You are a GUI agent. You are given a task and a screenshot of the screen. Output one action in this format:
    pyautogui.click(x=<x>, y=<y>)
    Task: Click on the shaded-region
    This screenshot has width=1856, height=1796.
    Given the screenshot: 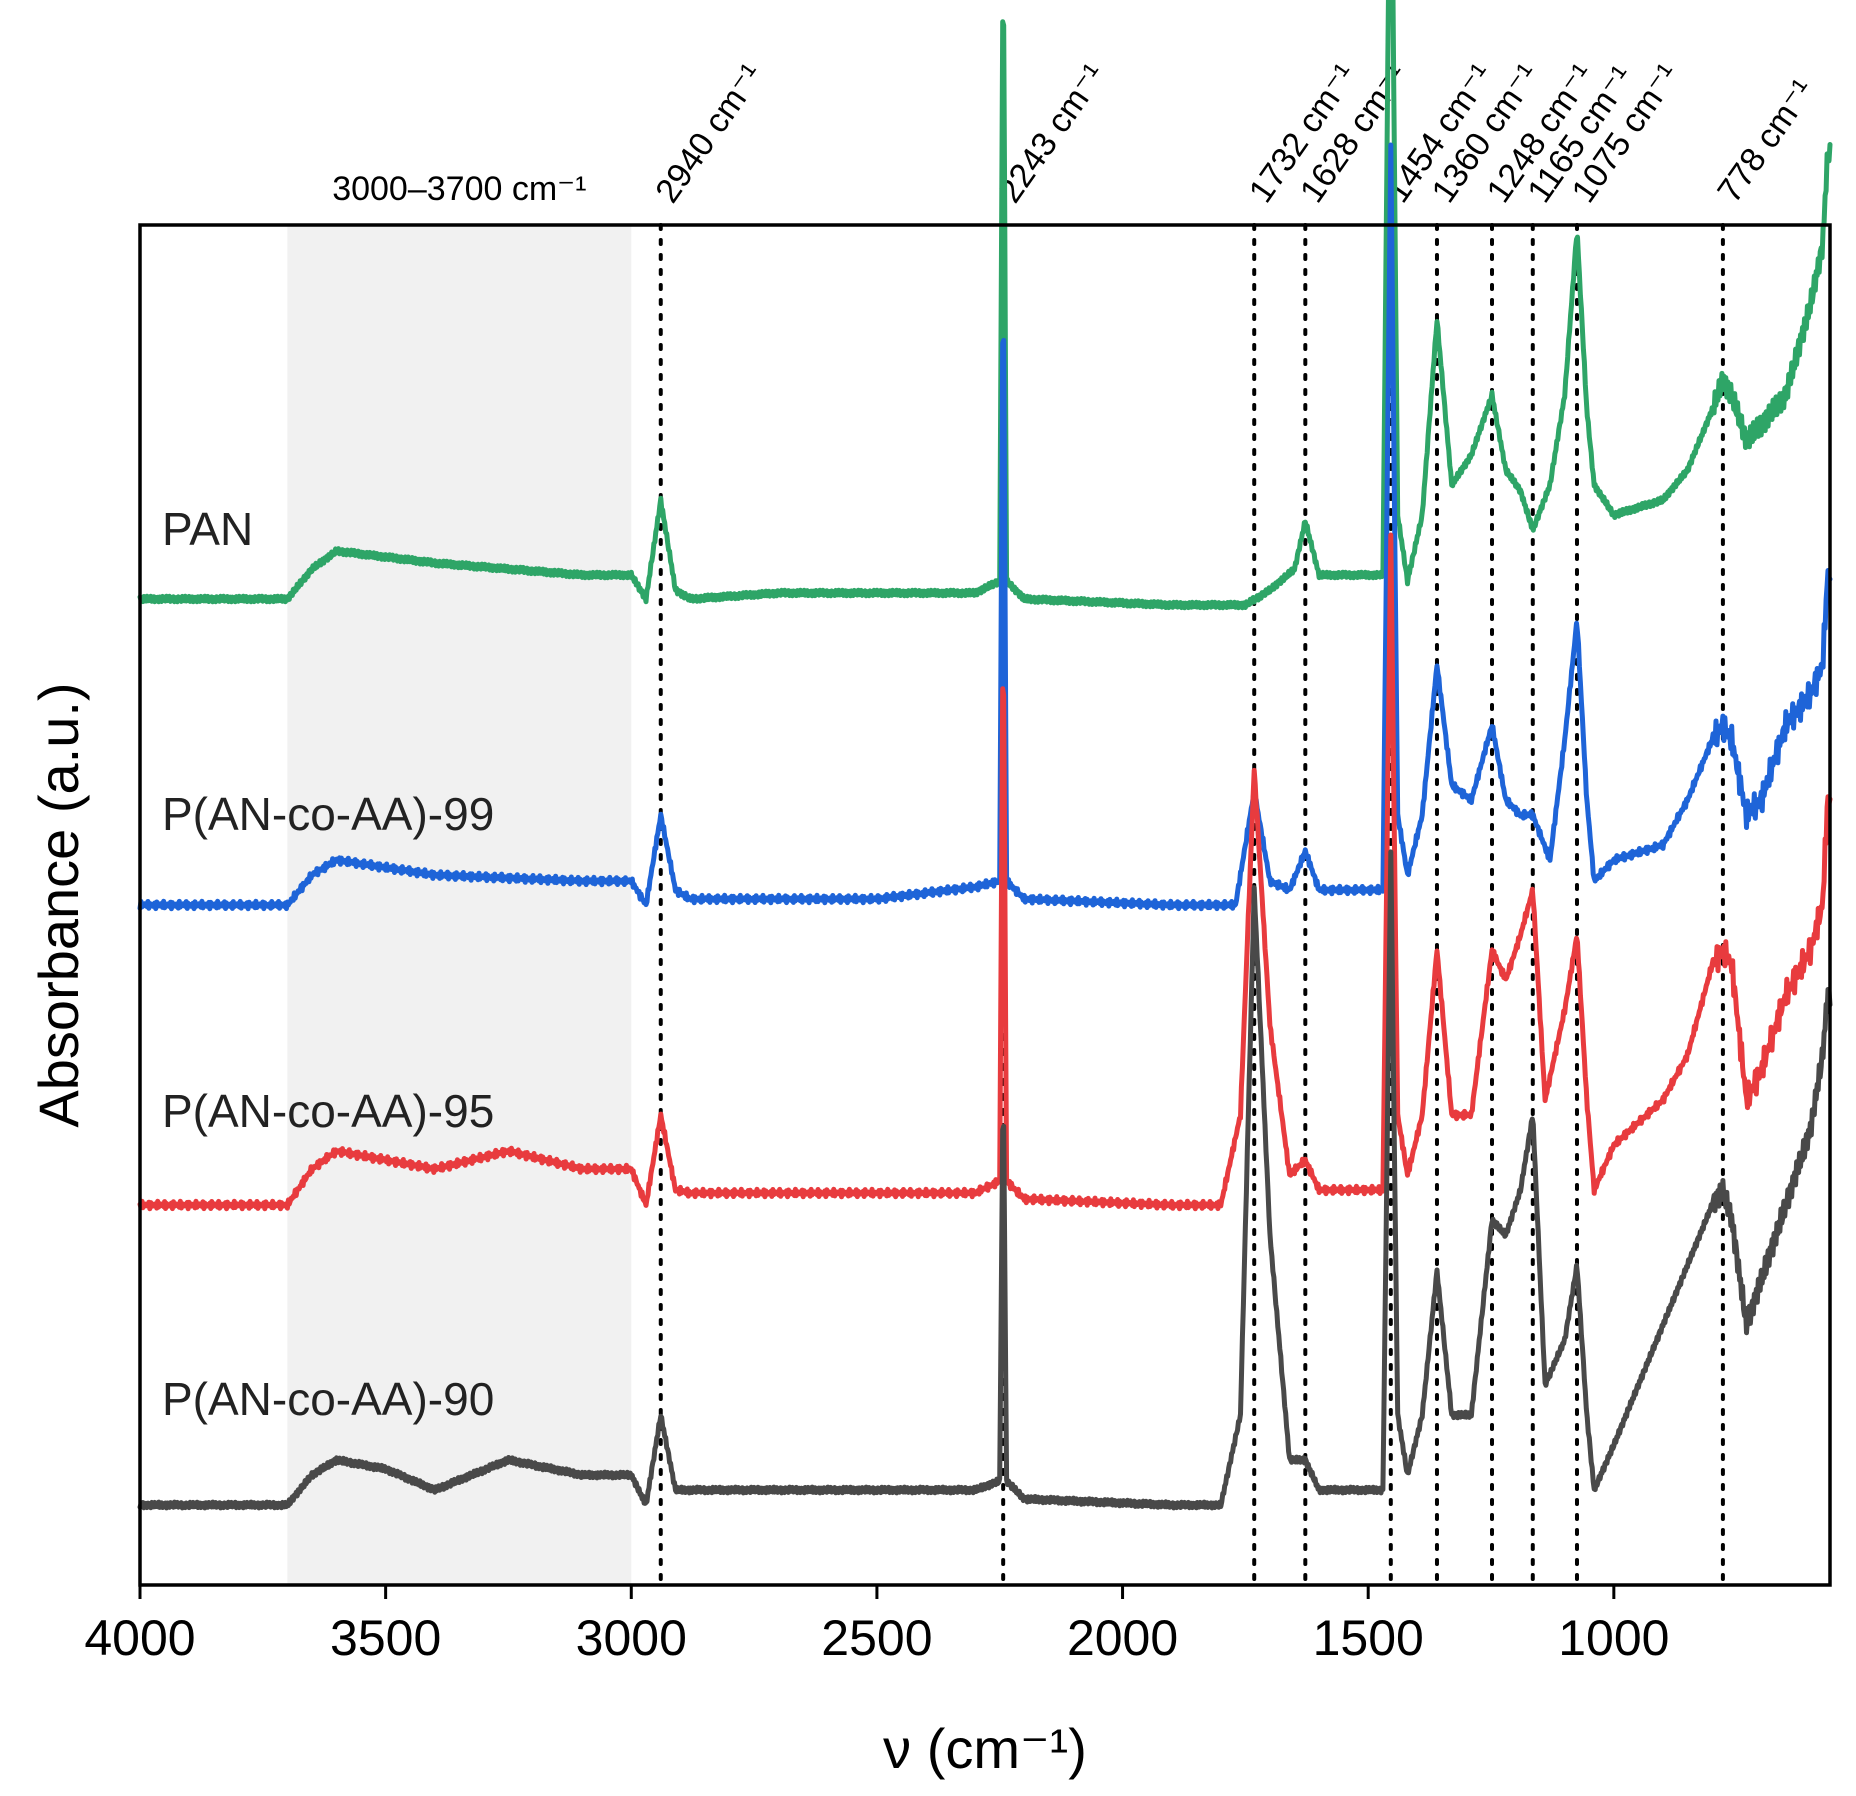 What is the action you would take?
    pyautogui.click(x=459, y=905)
    